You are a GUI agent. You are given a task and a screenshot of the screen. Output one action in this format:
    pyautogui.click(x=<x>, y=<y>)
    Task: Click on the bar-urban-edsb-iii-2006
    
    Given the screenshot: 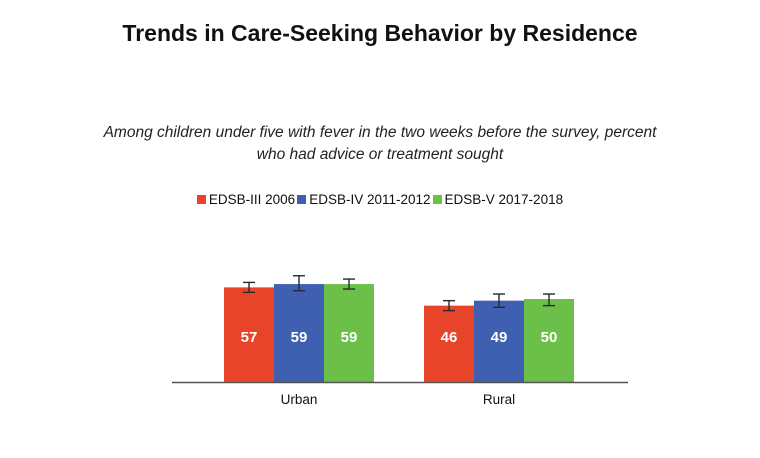 What is the action you would take?
    pyautogui.click(x=249, y=334)
    